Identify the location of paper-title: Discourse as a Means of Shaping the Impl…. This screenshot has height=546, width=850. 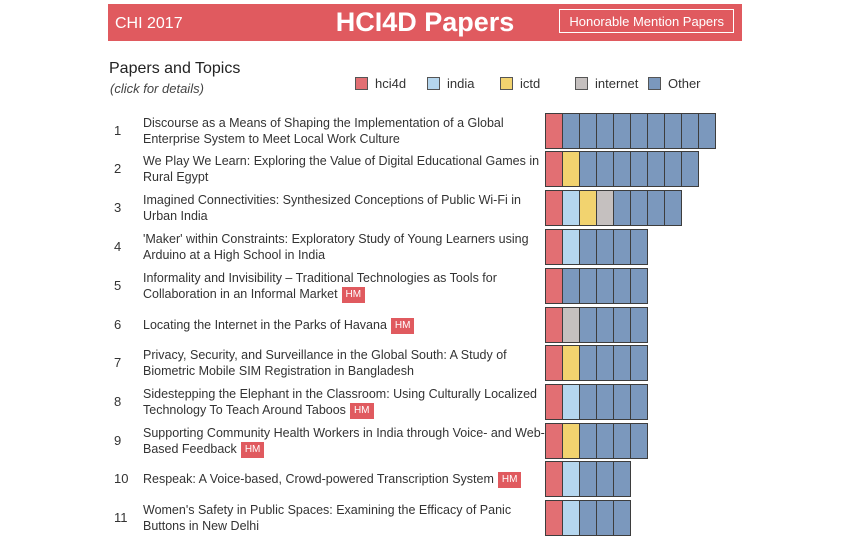
(345, 131).